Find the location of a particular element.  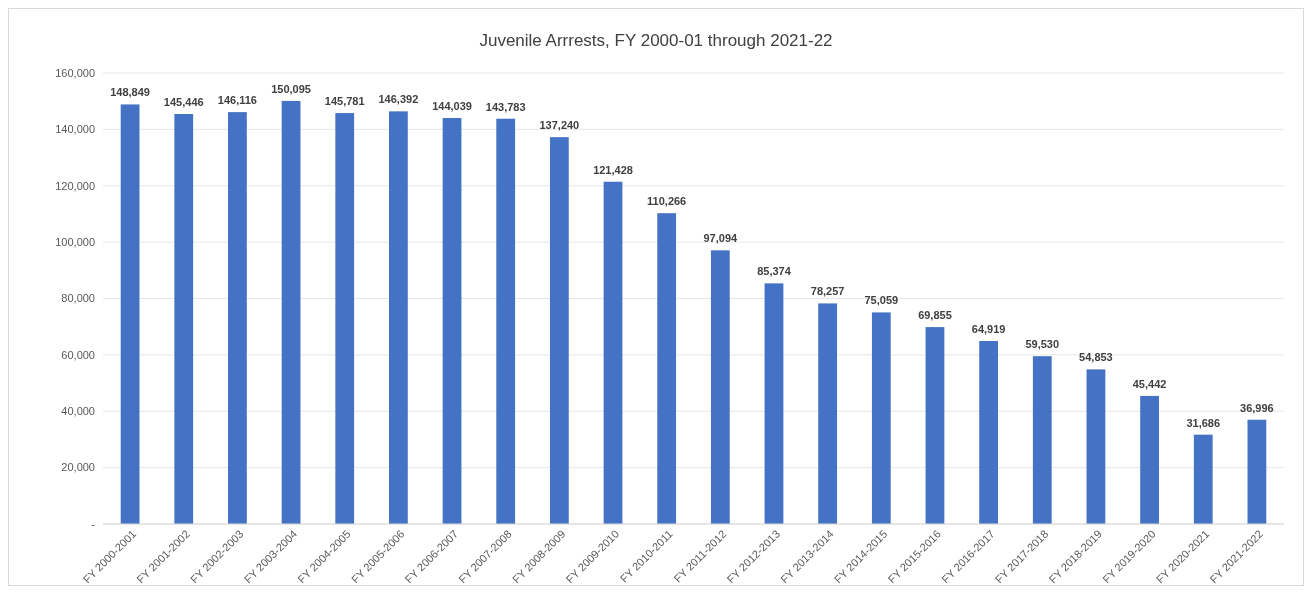

data-label: 78,257 is located at coordinates (827, 291).